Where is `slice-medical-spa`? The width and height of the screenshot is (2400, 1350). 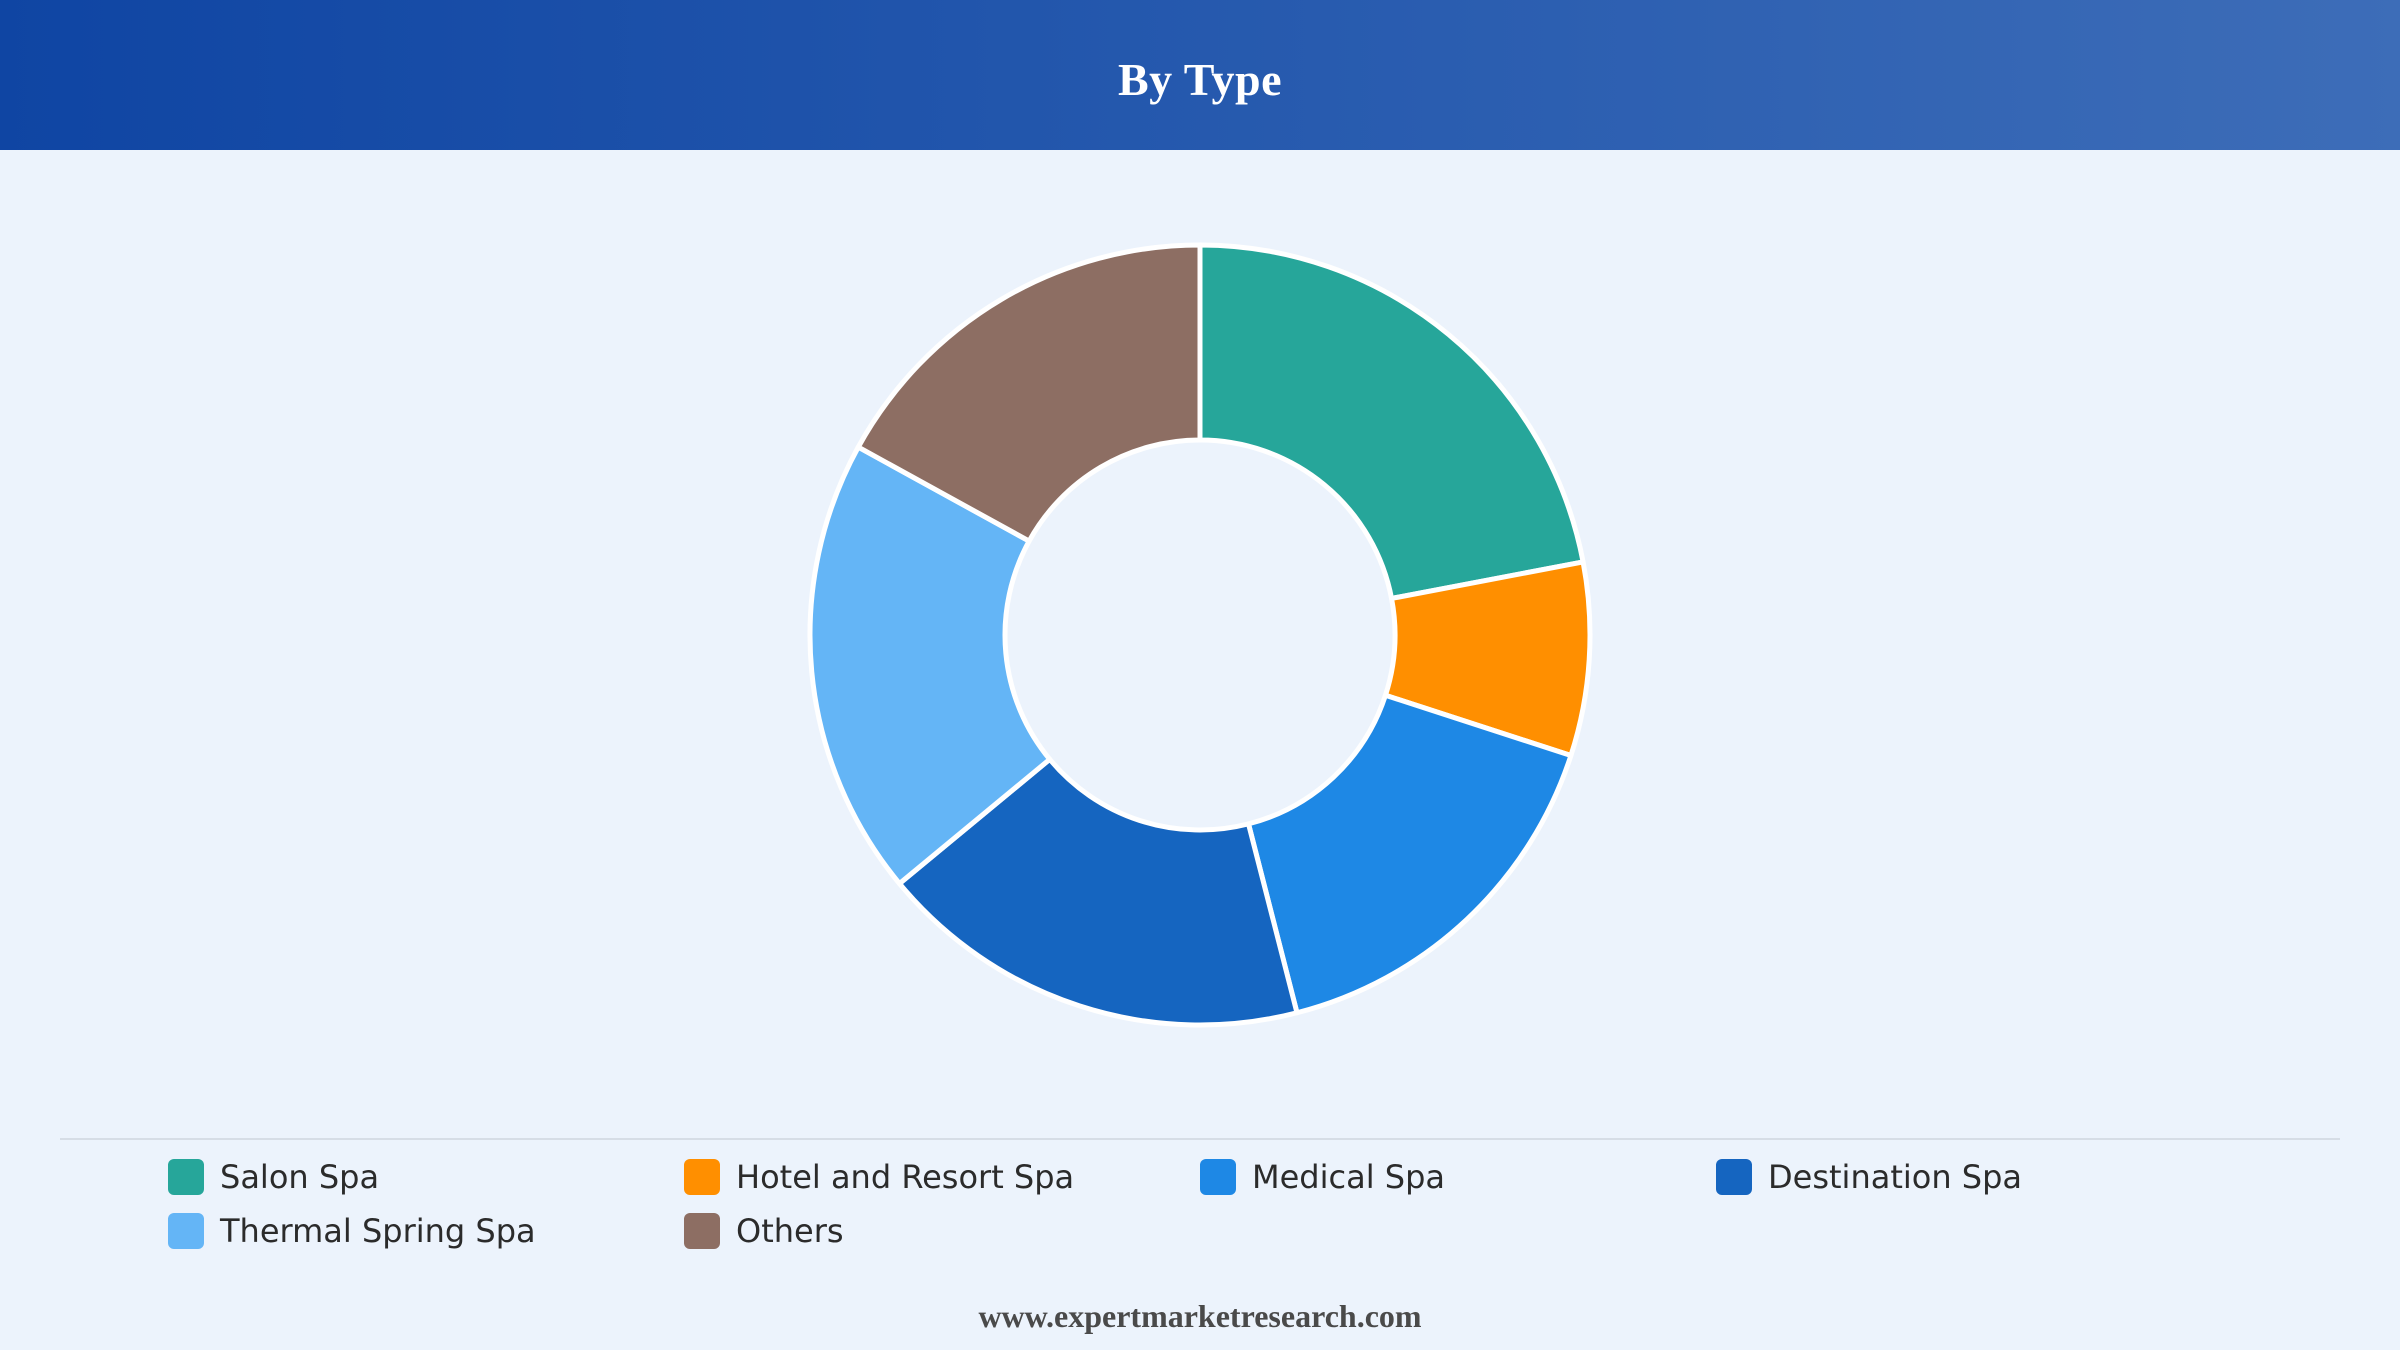 slice-medical-spa is located at coordinates (1409, 854).